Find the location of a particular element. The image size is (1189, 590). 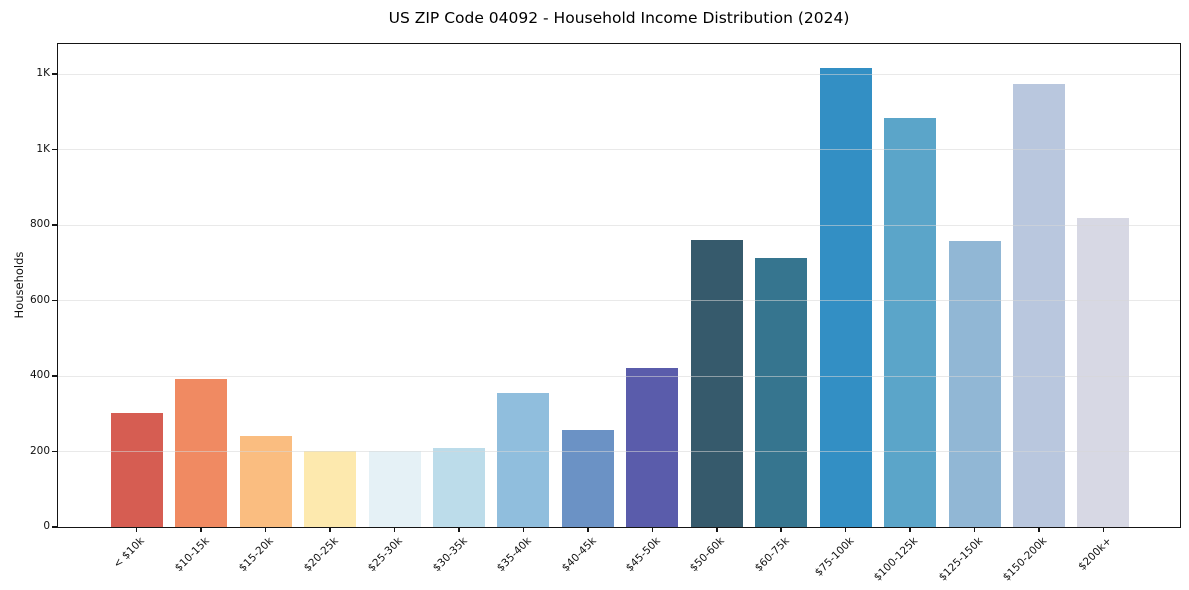

x-tick-label: $15-20k is located at coordinates (257, 555).